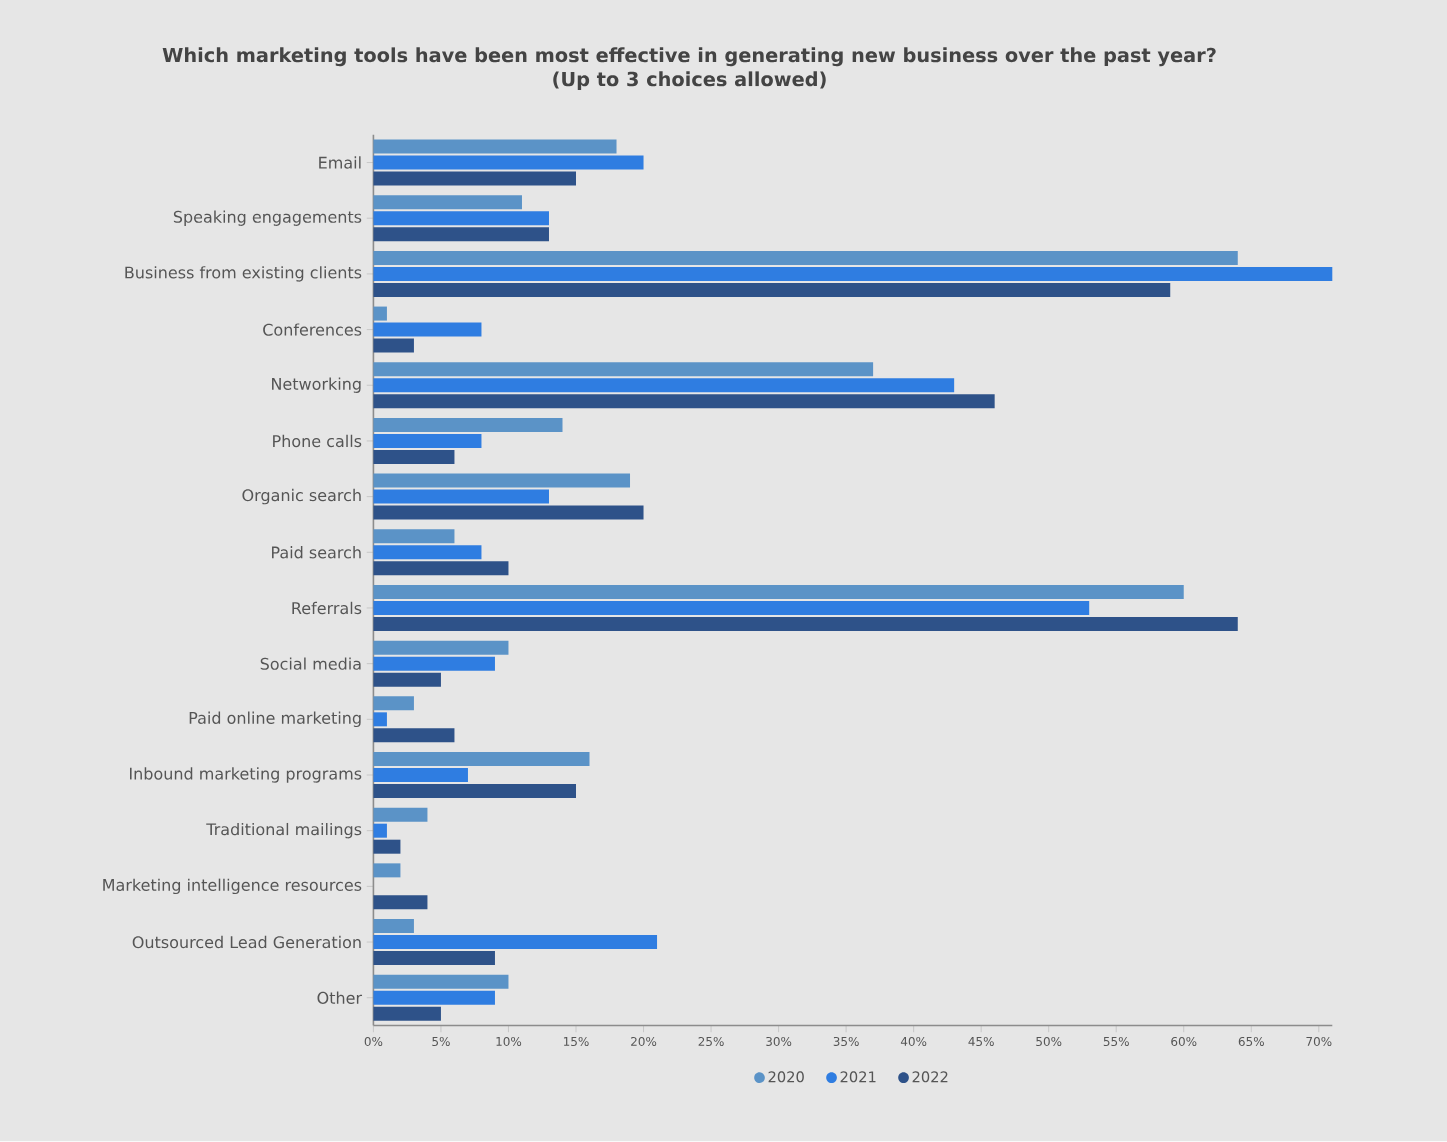  I want to click on y-tick-label: Inbound marketing programs, so click(245, 775).